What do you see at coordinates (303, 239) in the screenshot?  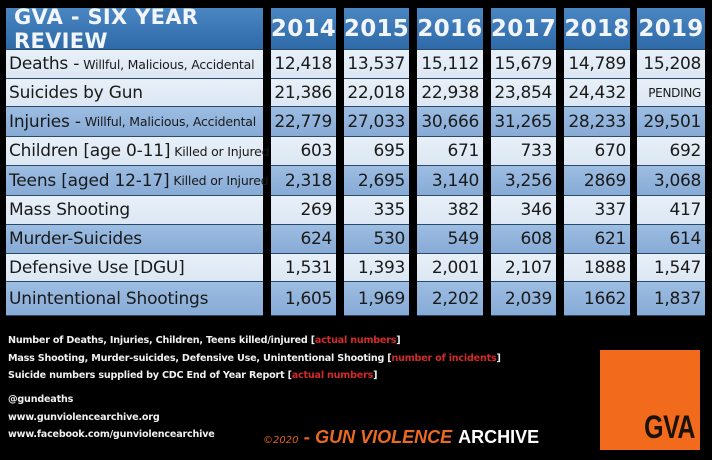 I see `cell: 624` at bounding box center [303, 239].